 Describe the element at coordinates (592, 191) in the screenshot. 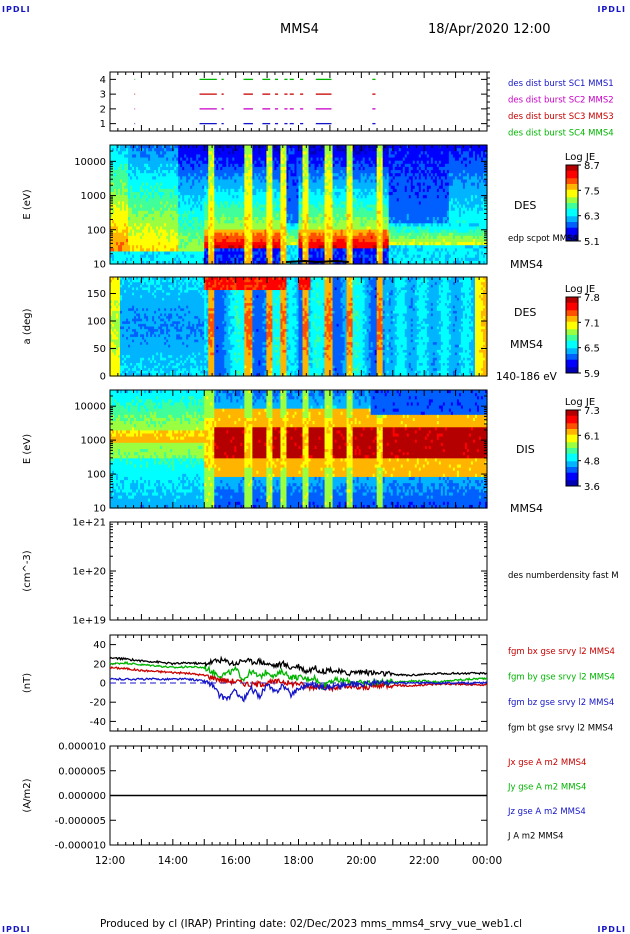

I see `colorbar-tick-label: 7.5` at that location.